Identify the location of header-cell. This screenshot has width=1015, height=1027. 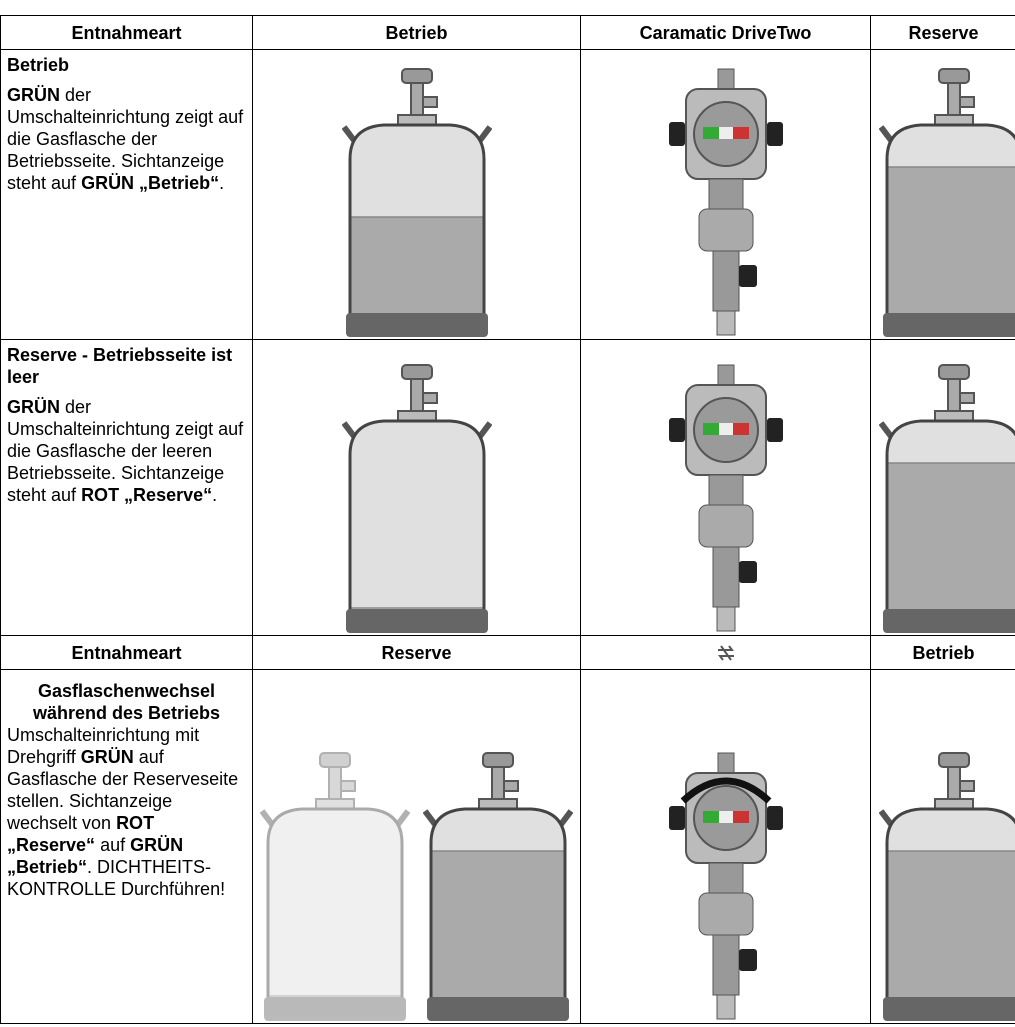
(725, 652).